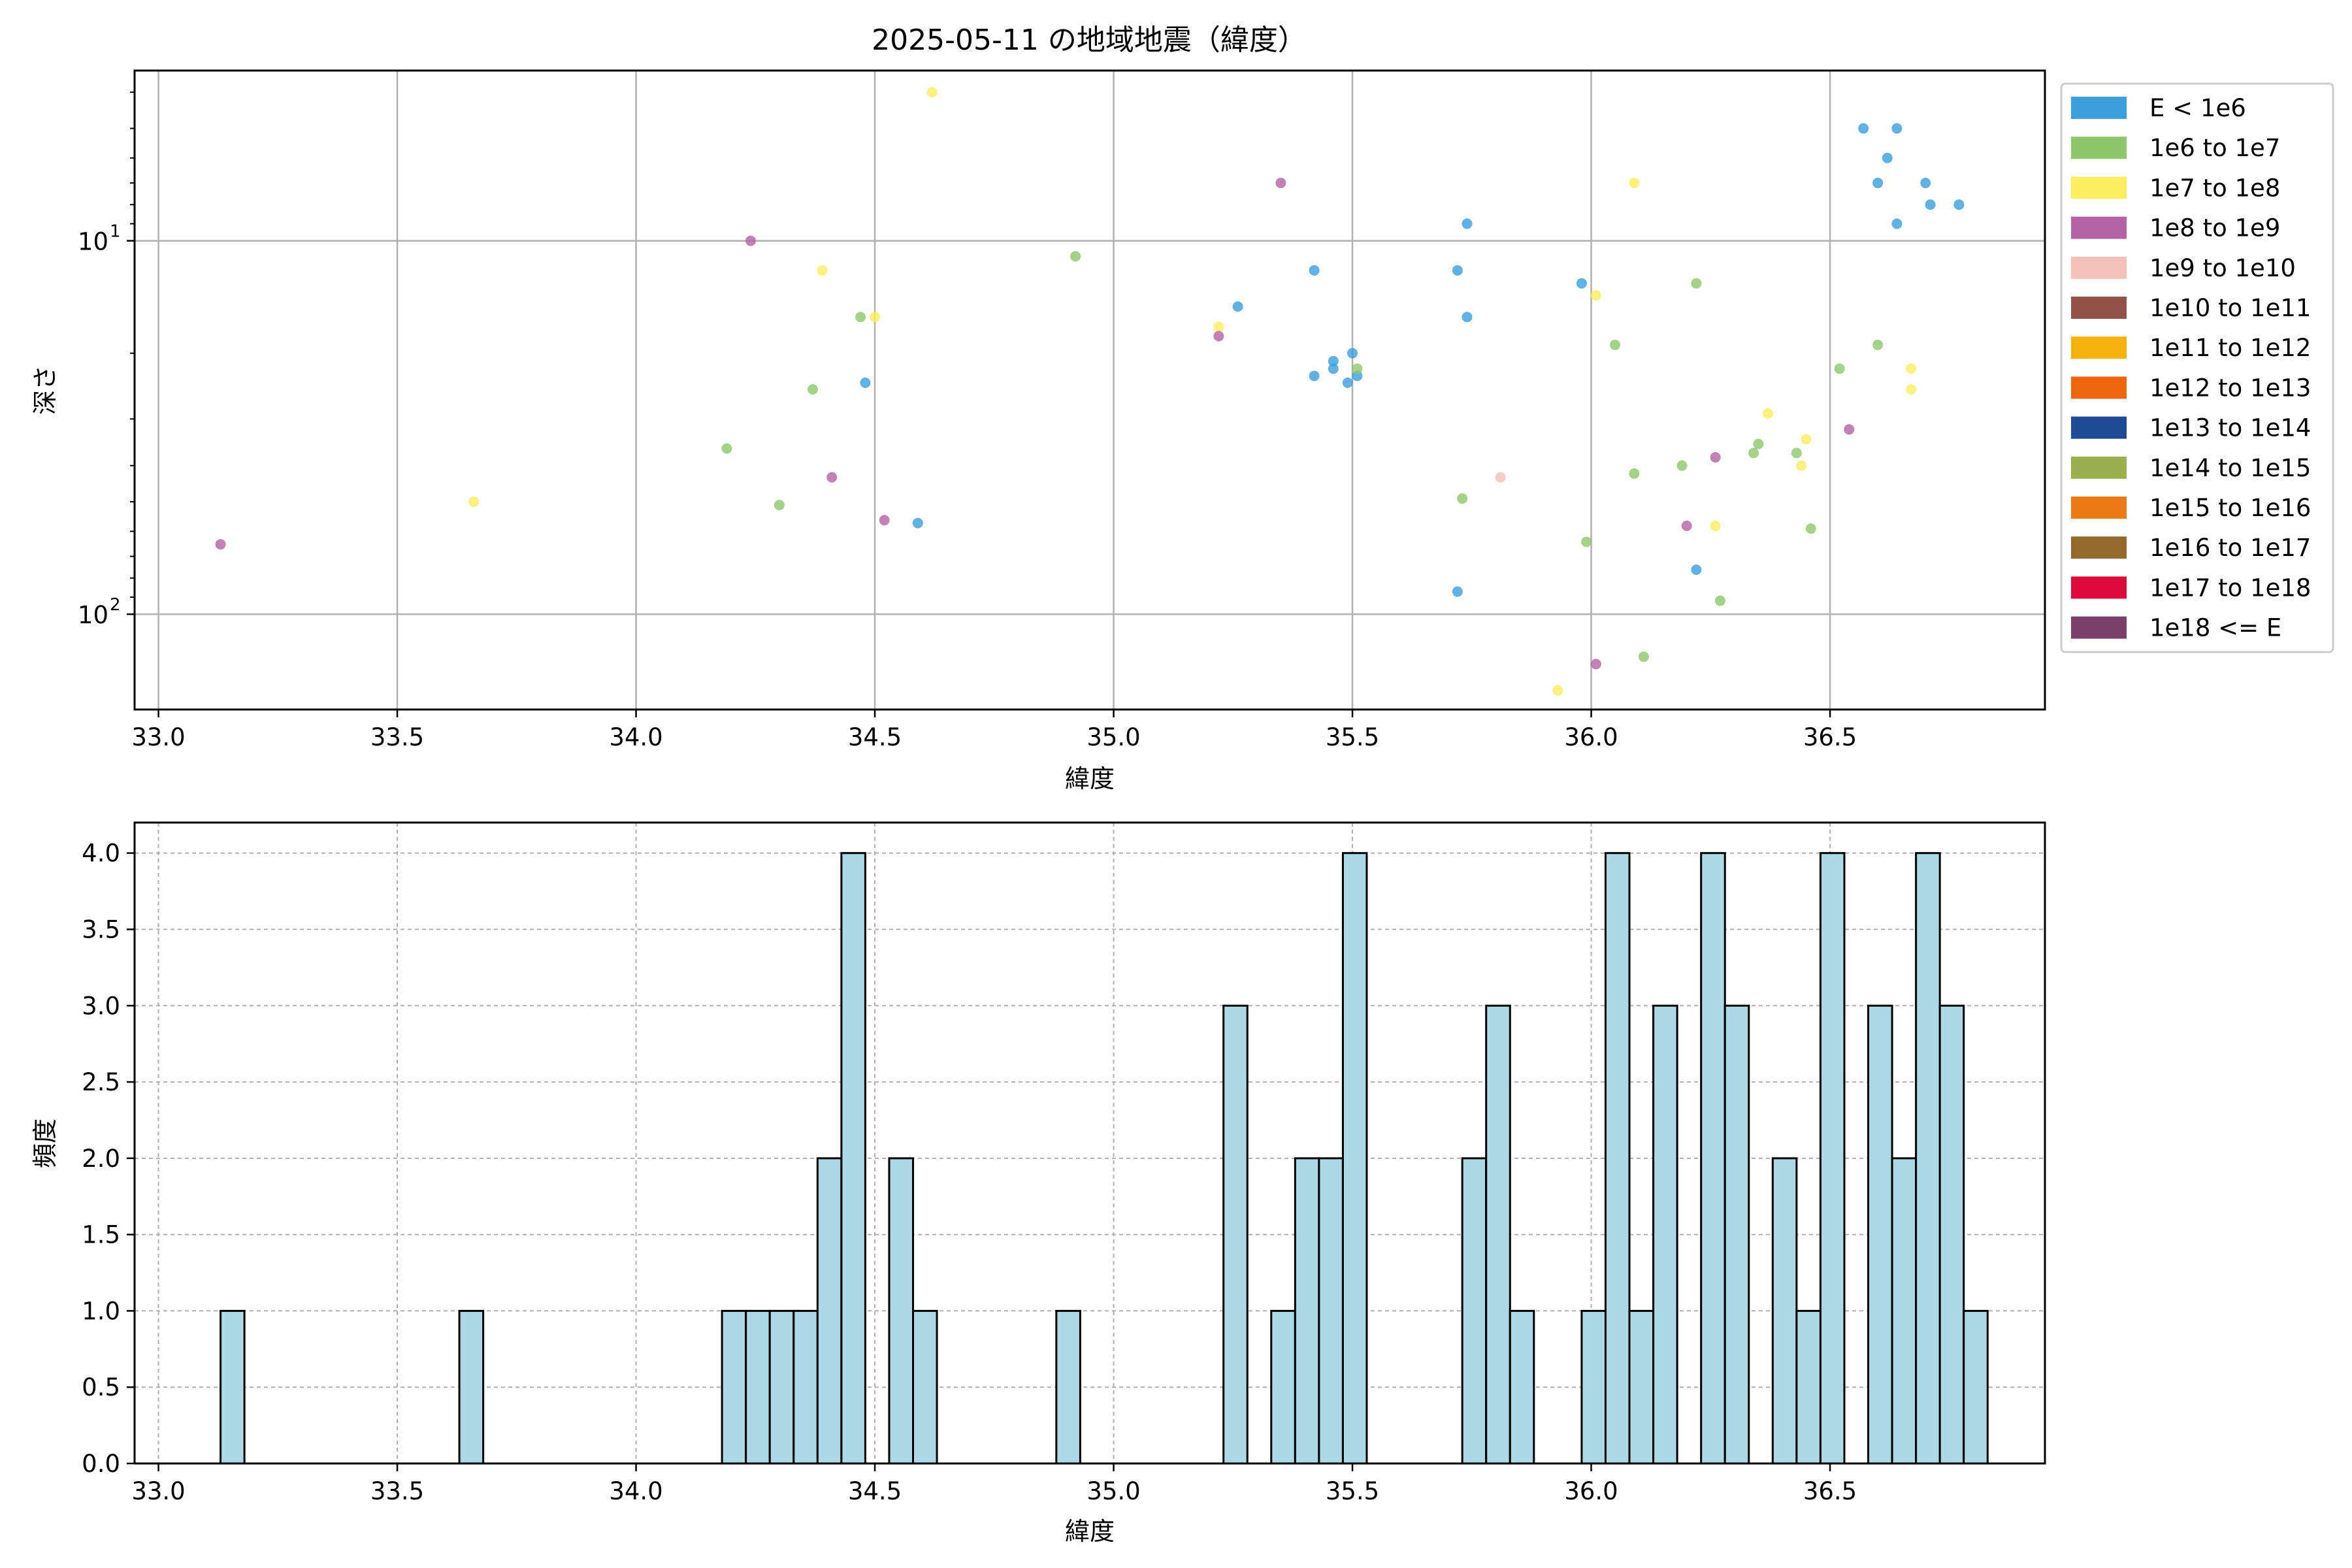 The image size is (2352, 1568). I want to click on x-tick-label: 35.0, so click(1113, 737).